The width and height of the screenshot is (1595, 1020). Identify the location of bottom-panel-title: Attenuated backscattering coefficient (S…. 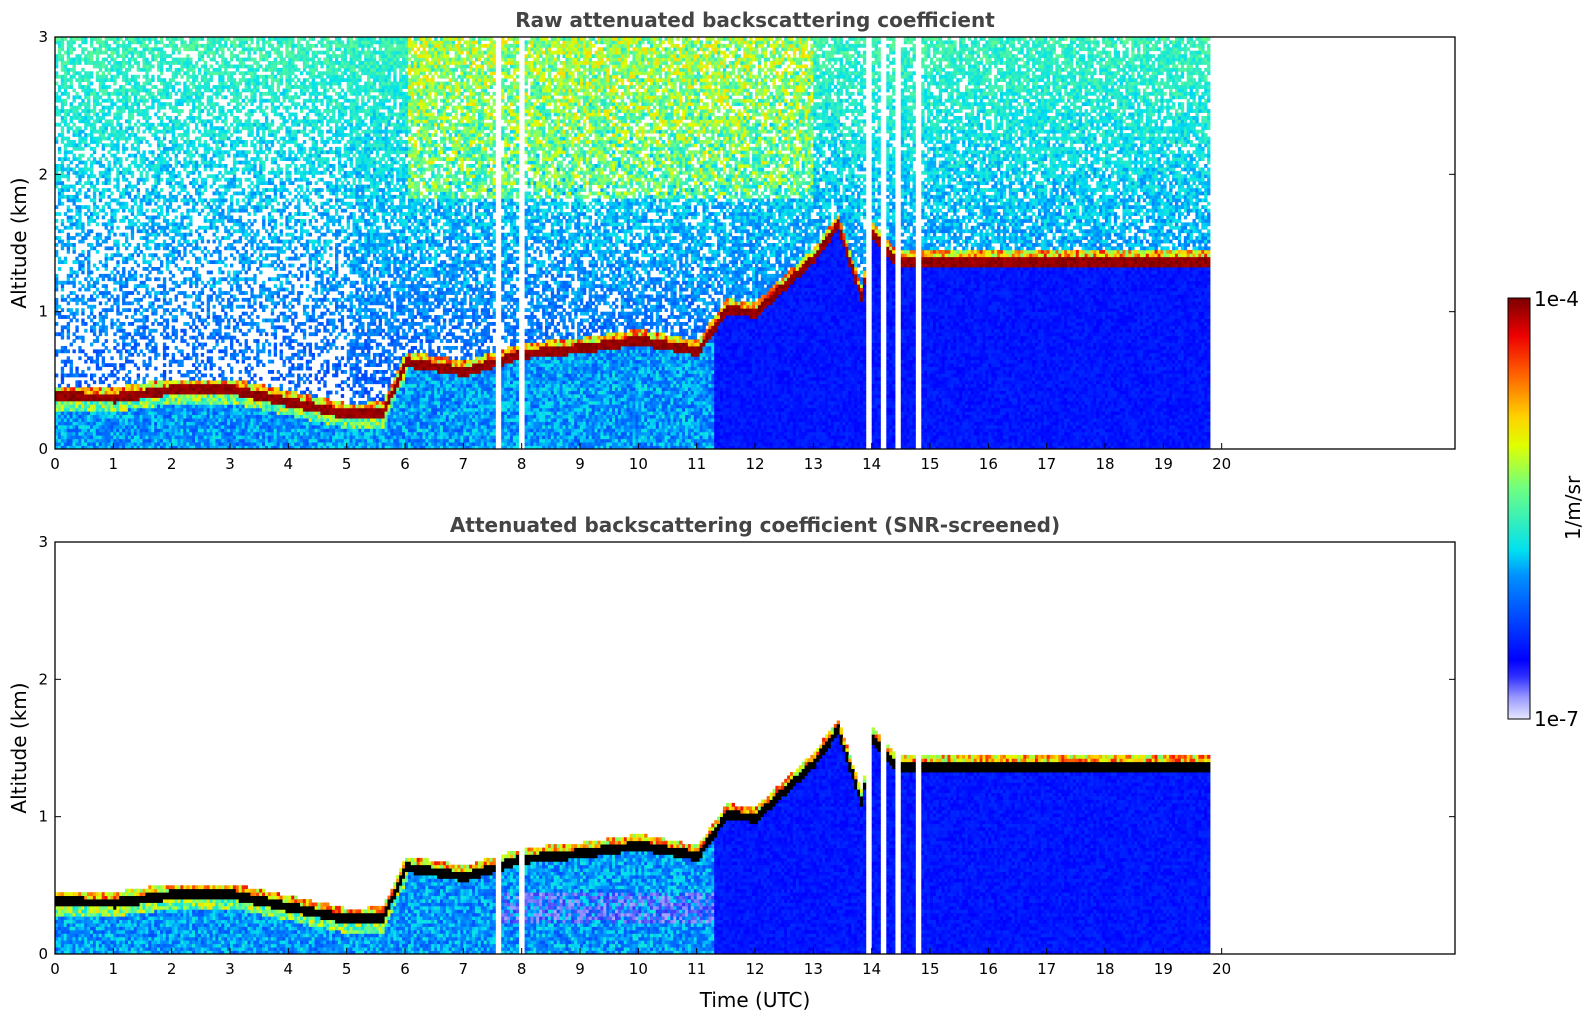
(755, 525).